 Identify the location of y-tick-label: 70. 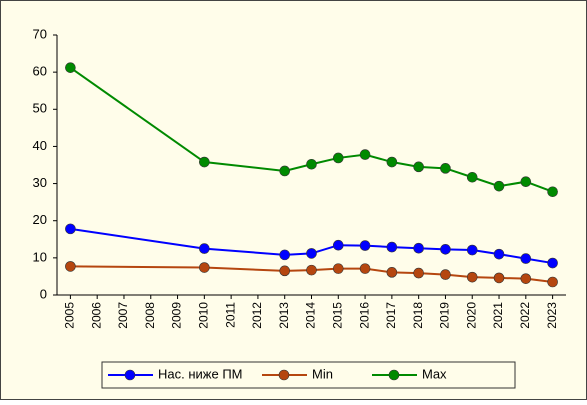
(40, 33).